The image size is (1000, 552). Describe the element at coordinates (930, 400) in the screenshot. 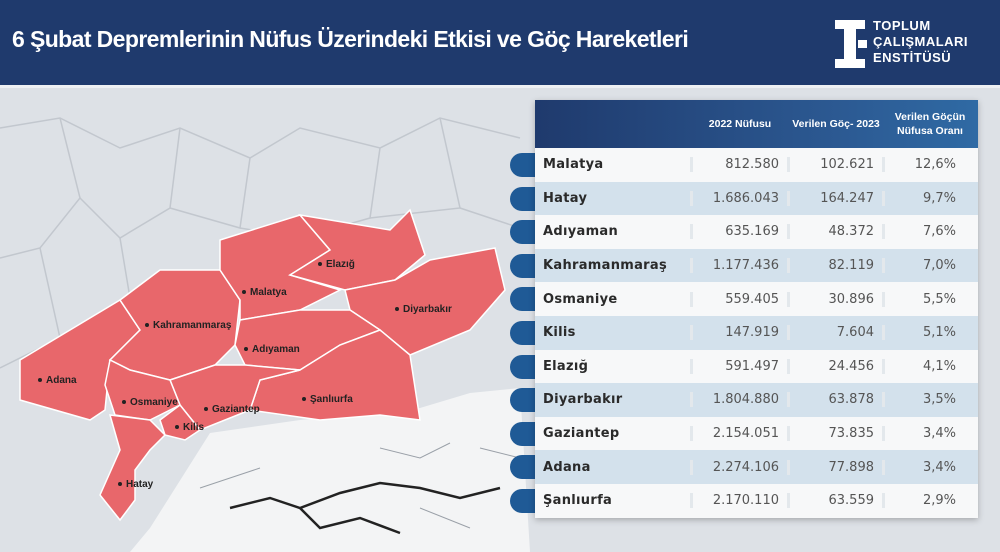

I see `cell-ratio: 3,5%` at that location.